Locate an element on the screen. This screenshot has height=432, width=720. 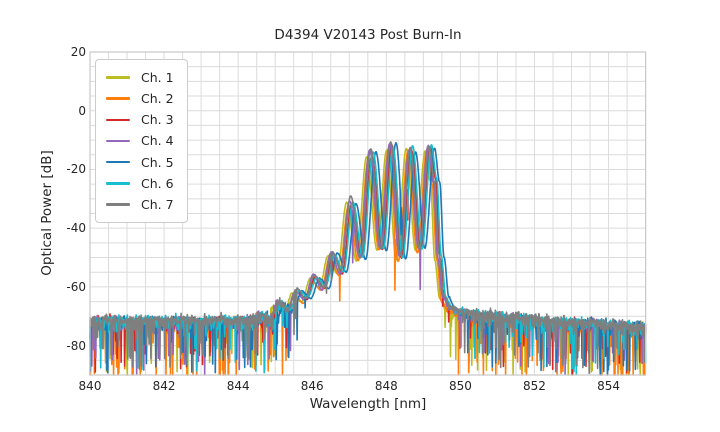
legend-label: Ch. 3 is located at coordinates (157, 120).